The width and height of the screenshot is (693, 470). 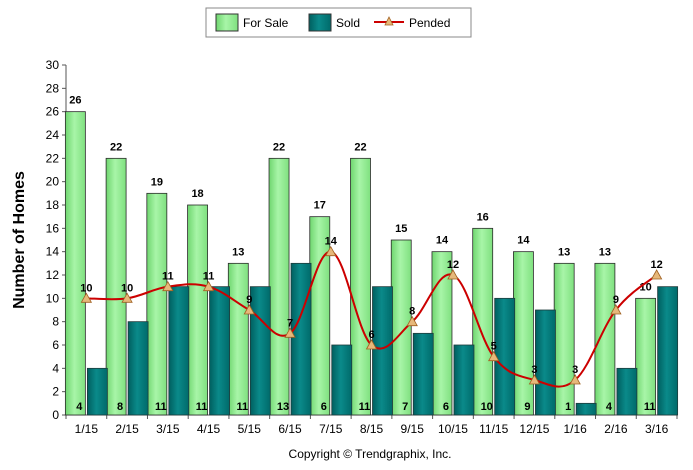 I want to click on data-label-pended: 7, so click(x=290, y=323).